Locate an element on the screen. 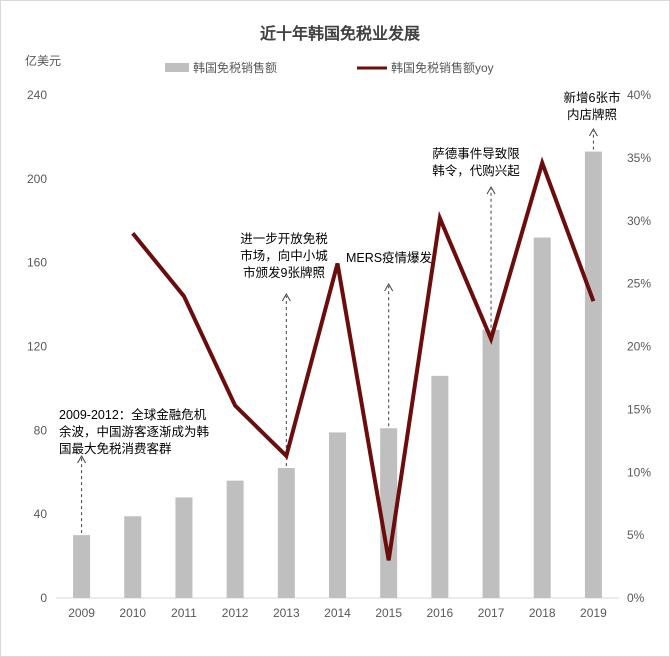 The image size is (670, 657). y-left-tick-label: 160 is located at coordinates (37, 263).